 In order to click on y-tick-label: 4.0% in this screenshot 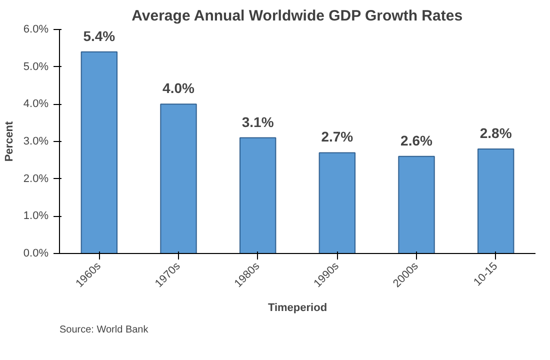, I will do `click(36, 104)`.